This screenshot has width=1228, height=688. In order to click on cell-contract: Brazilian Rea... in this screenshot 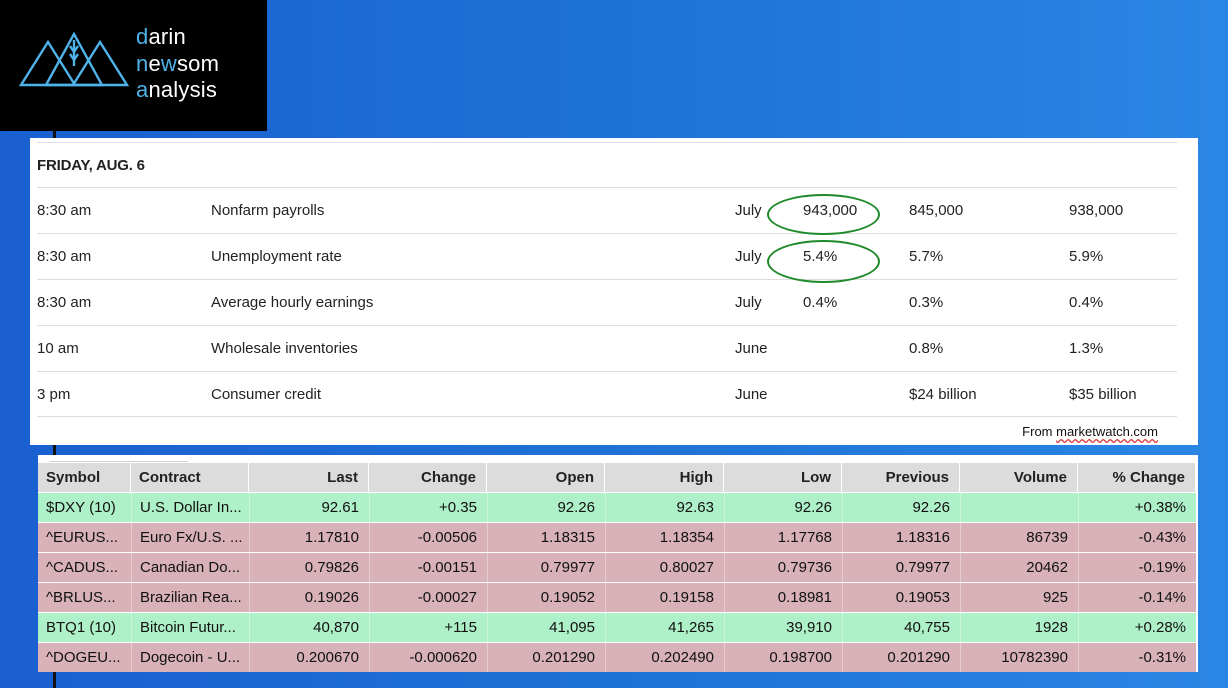, I will do `click(190, 597)`.